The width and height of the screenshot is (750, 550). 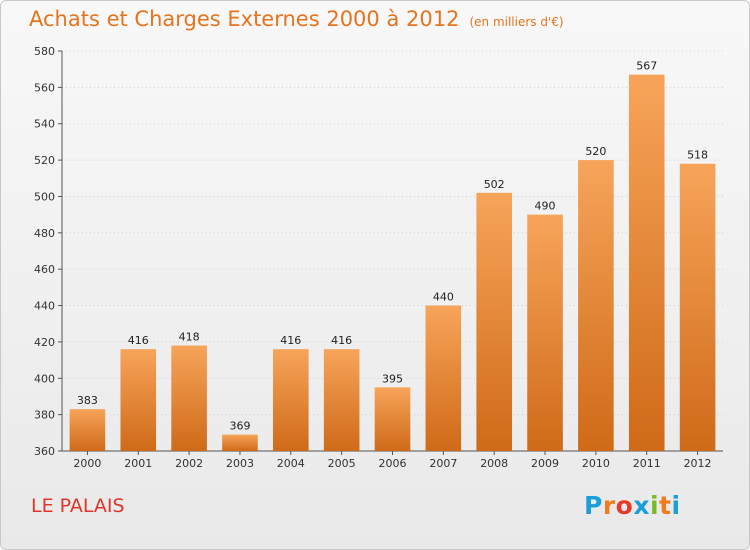 I want to click on logo-letter: r, so click(x=609, y=505).